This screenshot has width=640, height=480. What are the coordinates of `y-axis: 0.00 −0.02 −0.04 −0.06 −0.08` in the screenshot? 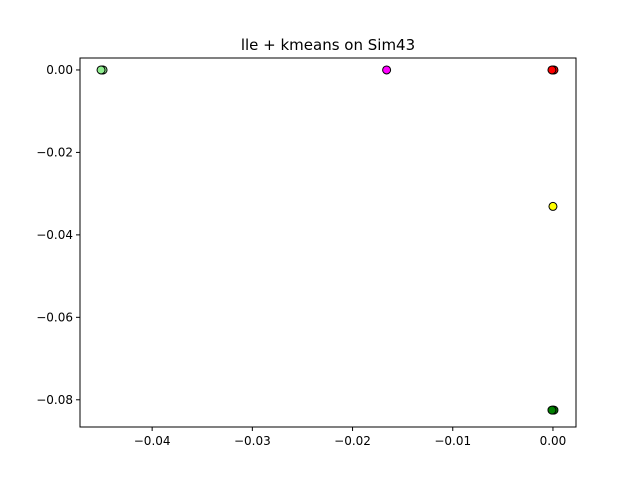 It's located at (58, 235).